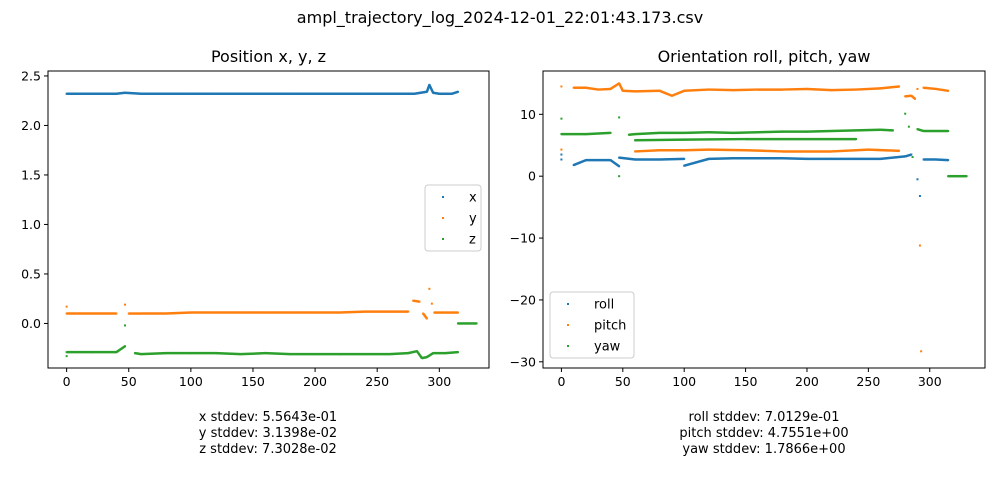 The height and width of the screenshot is (500, 1000). What do you see at coordinates (930, 381) in the screenshot?
I see `x-tick-label: 300` at bounding box center [930, 381].